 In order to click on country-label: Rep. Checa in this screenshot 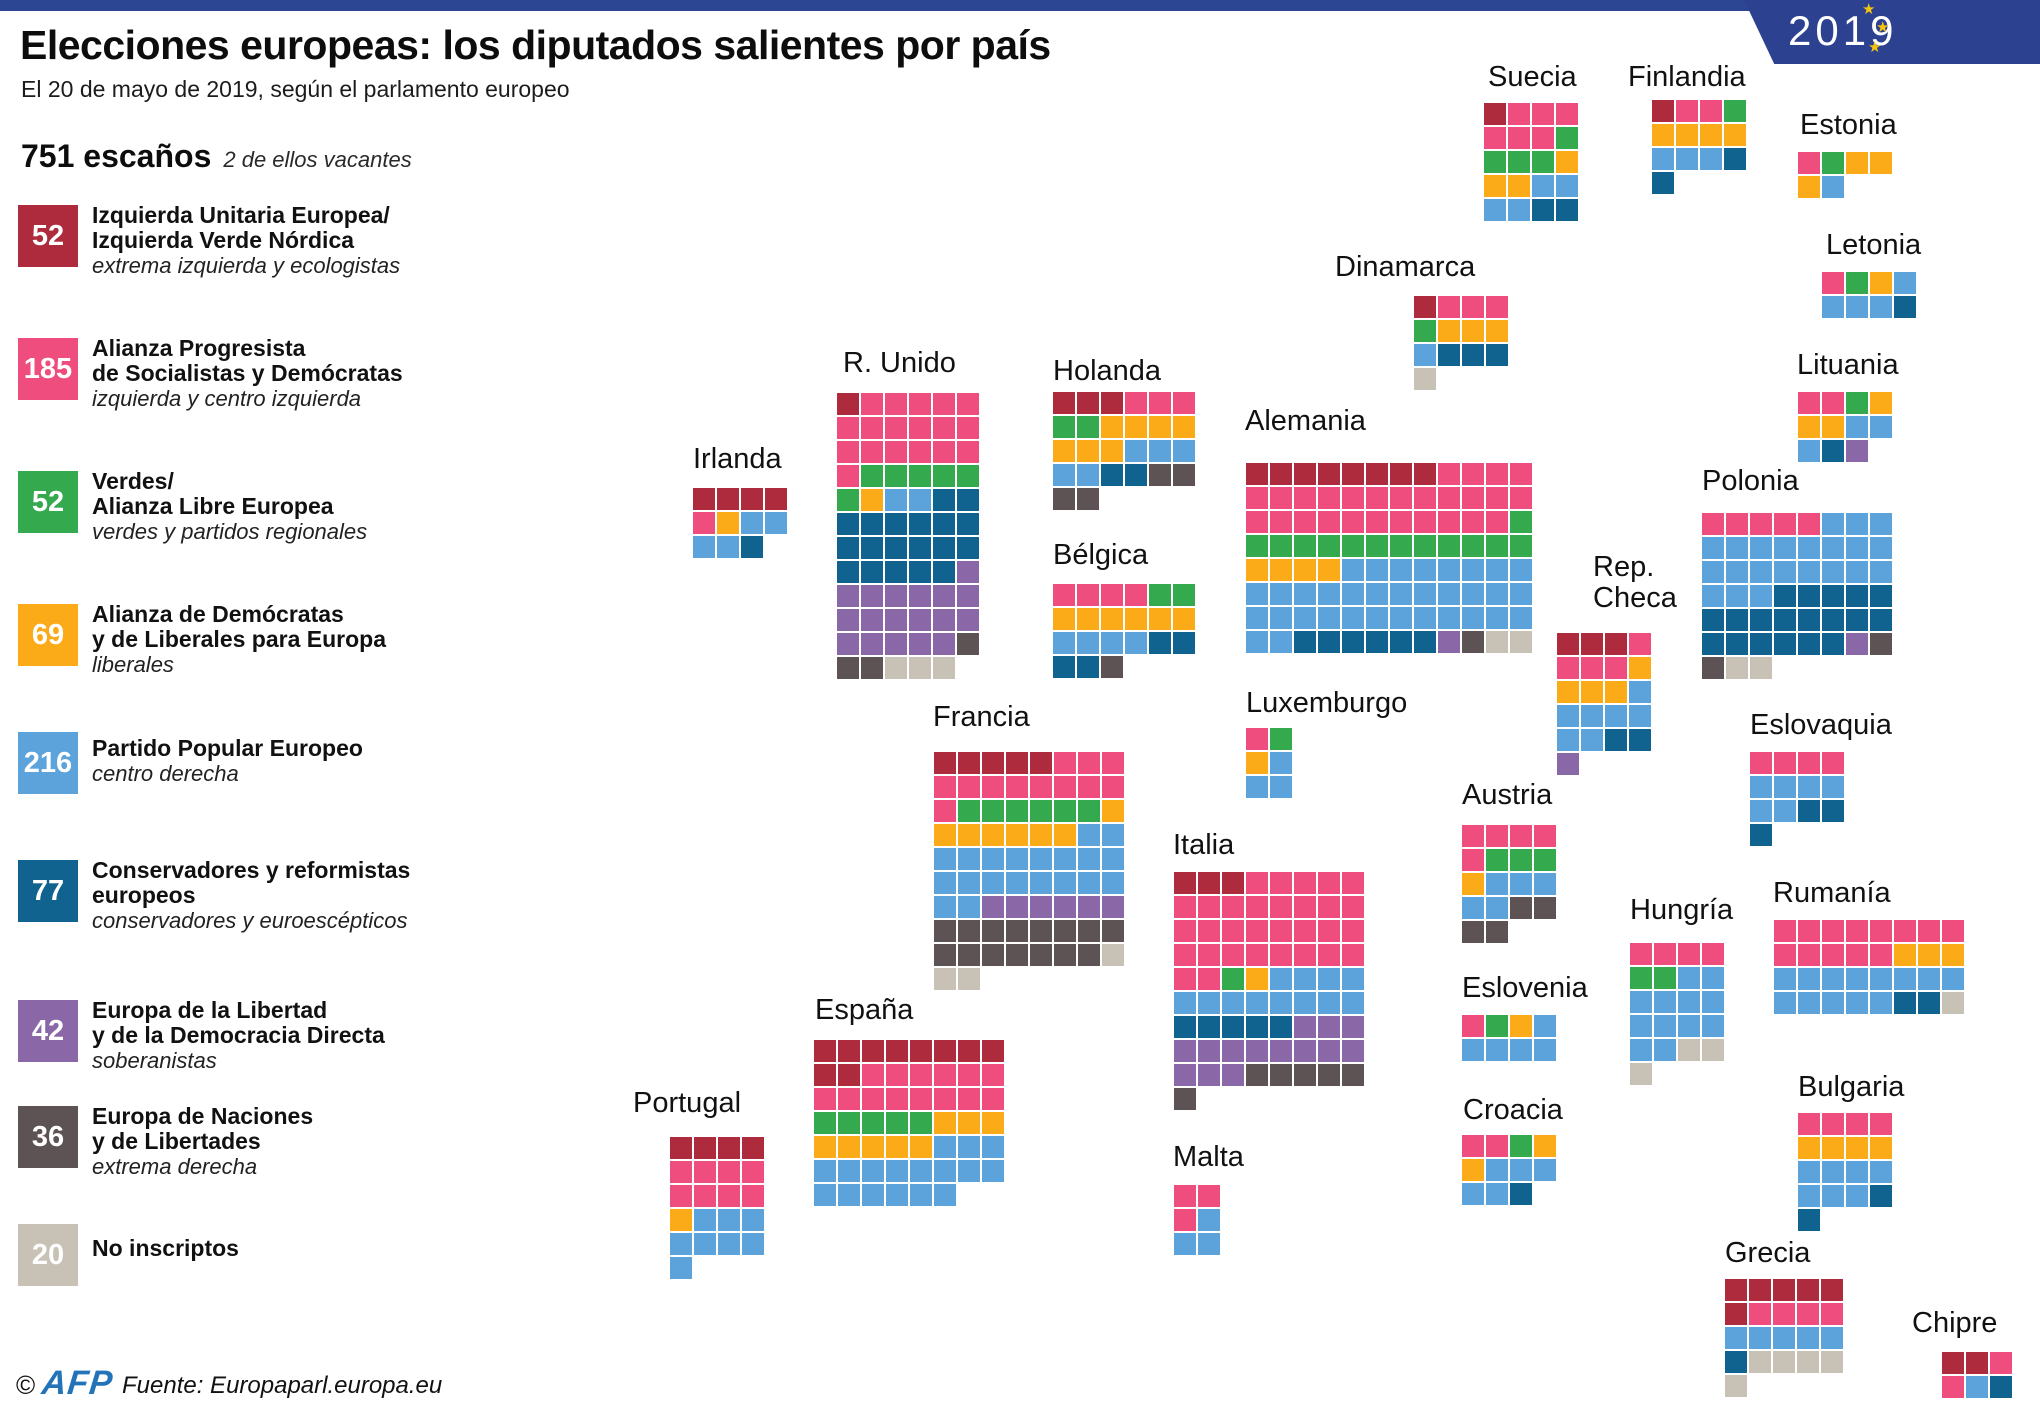, I will do `click(1635, 582)`.